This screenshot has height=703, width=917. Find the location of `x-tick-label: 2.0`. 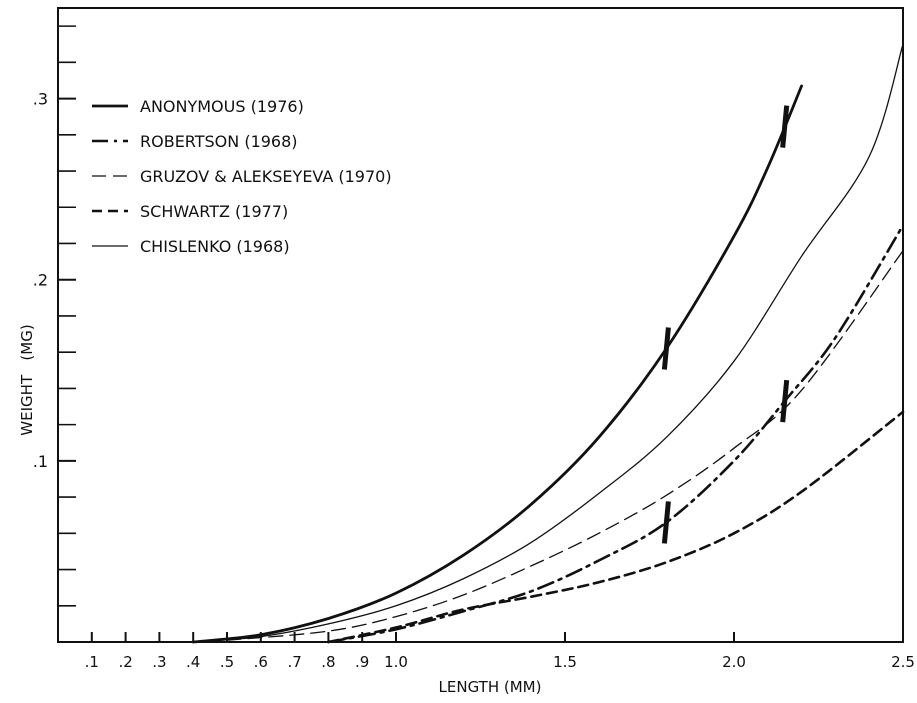

x-tick-label: 2.0 is located at coordinates (734, 662).